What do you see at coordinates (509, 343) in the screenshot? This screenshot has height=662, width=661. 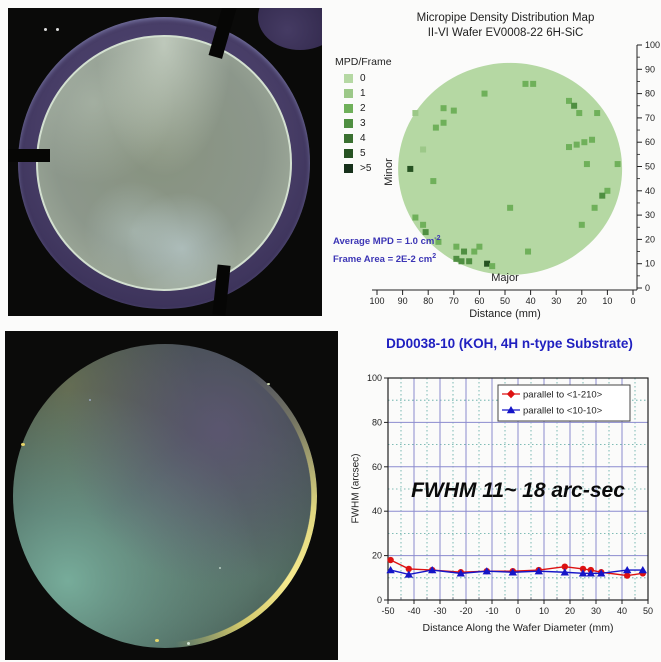 I see `fwhm-chart-title: DD0038-10 (KOH, 4H n-type Substrate)` at bounding box center [509, 343].